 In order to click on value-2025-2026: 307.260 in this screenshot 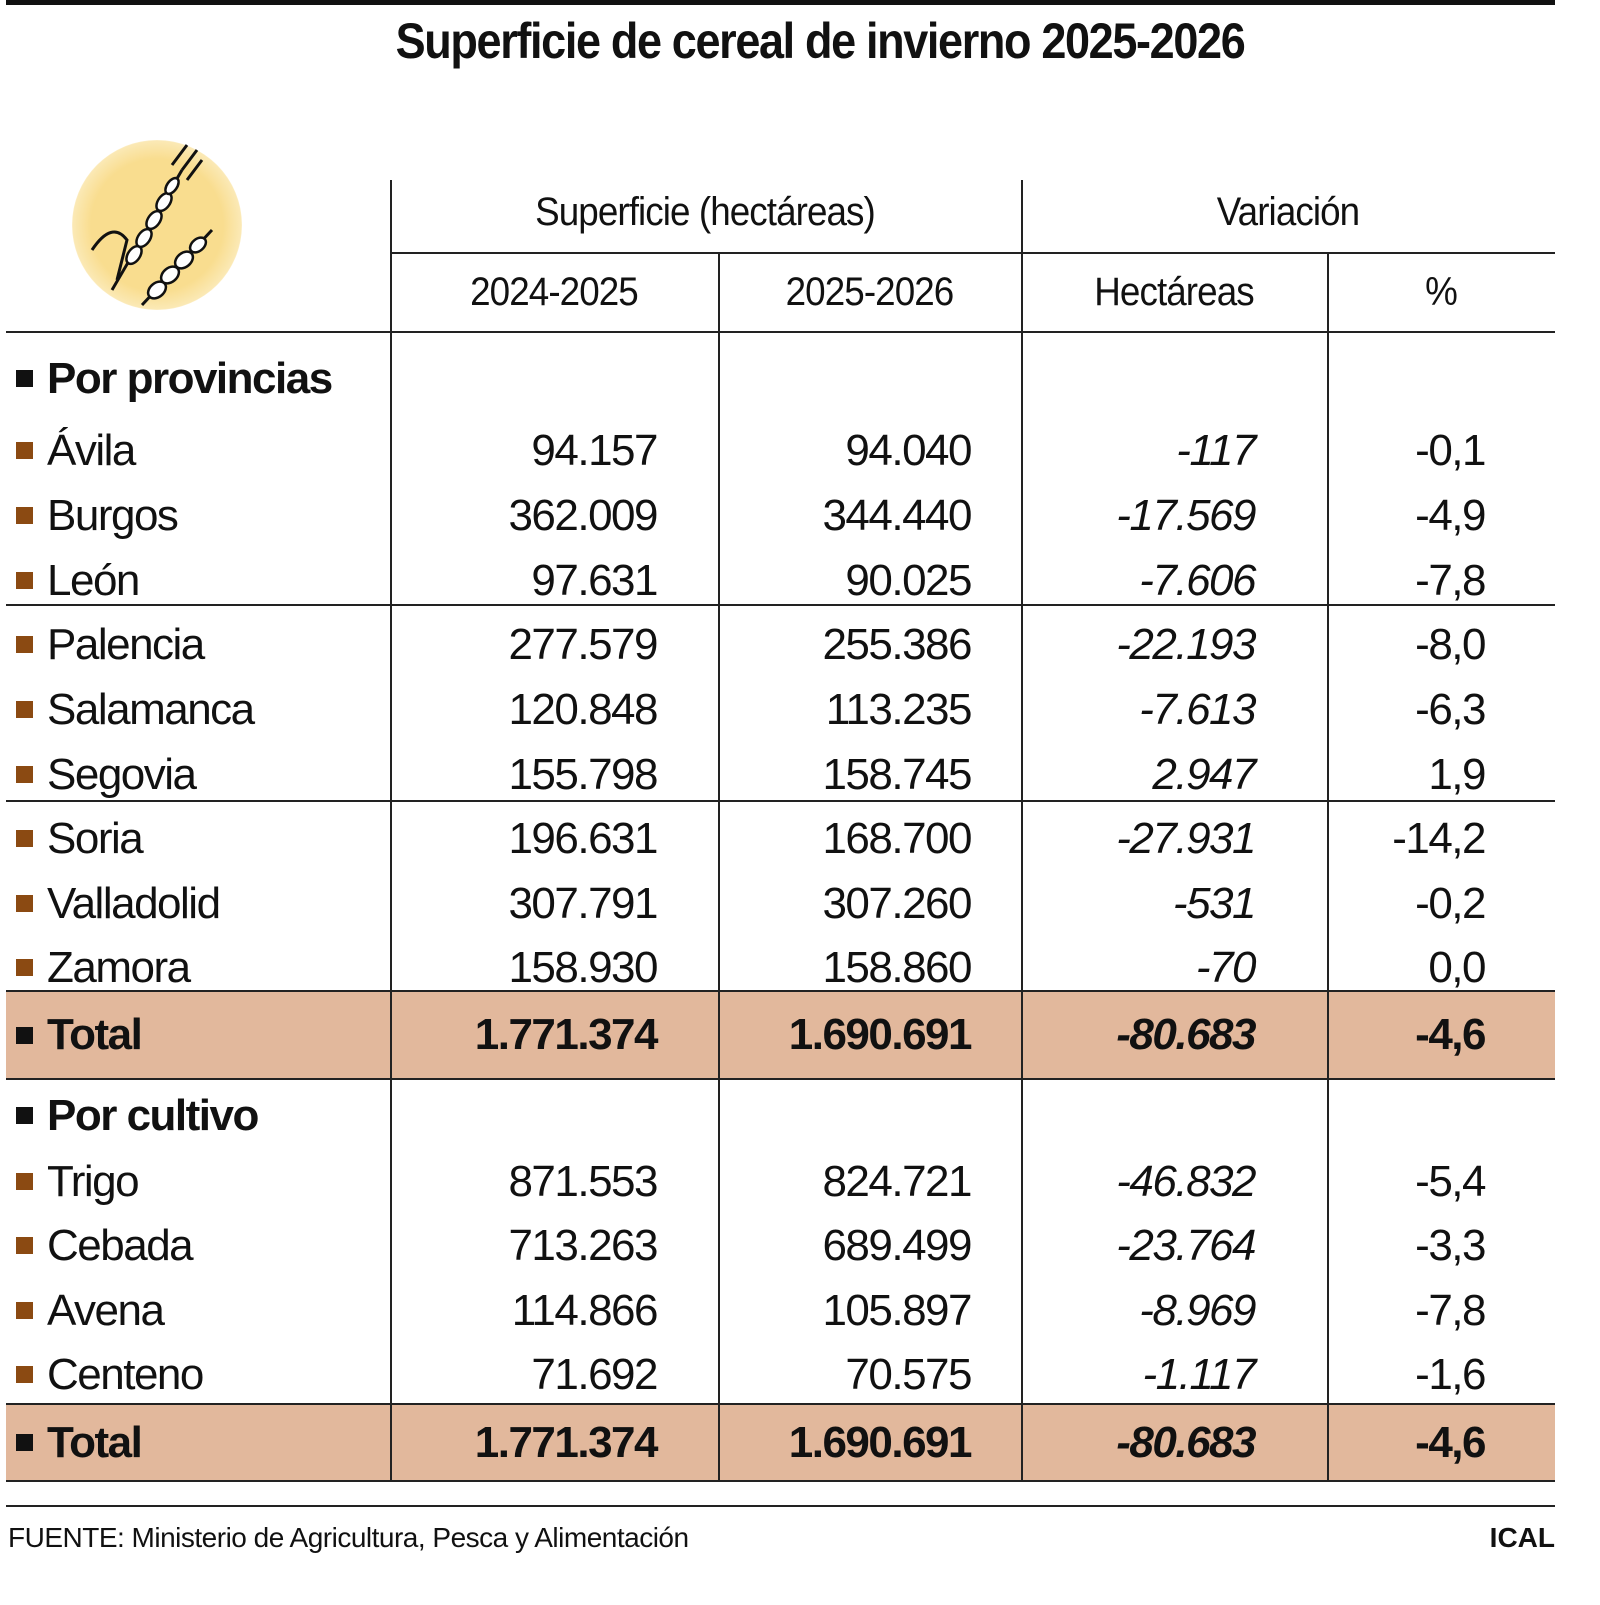, I will do `click(897, 903)`.